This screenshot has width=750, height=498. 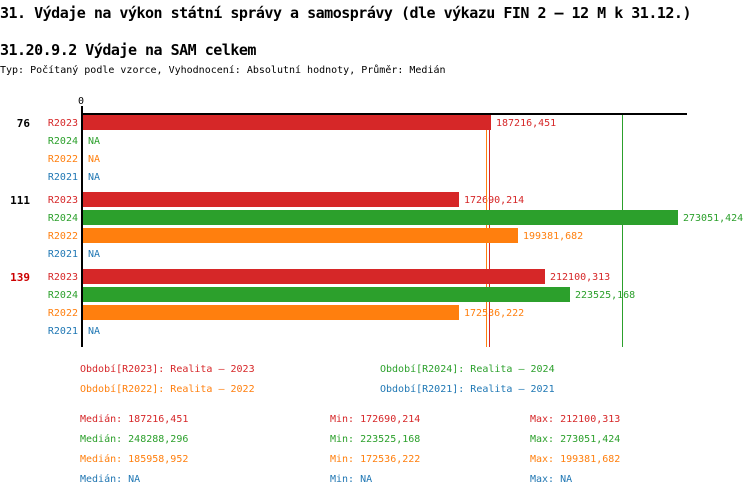 What do you see at coordinates (494, 313) in the screenshot?
I see `bar-value-label: 172536,222` at bounding box center [494, 313].